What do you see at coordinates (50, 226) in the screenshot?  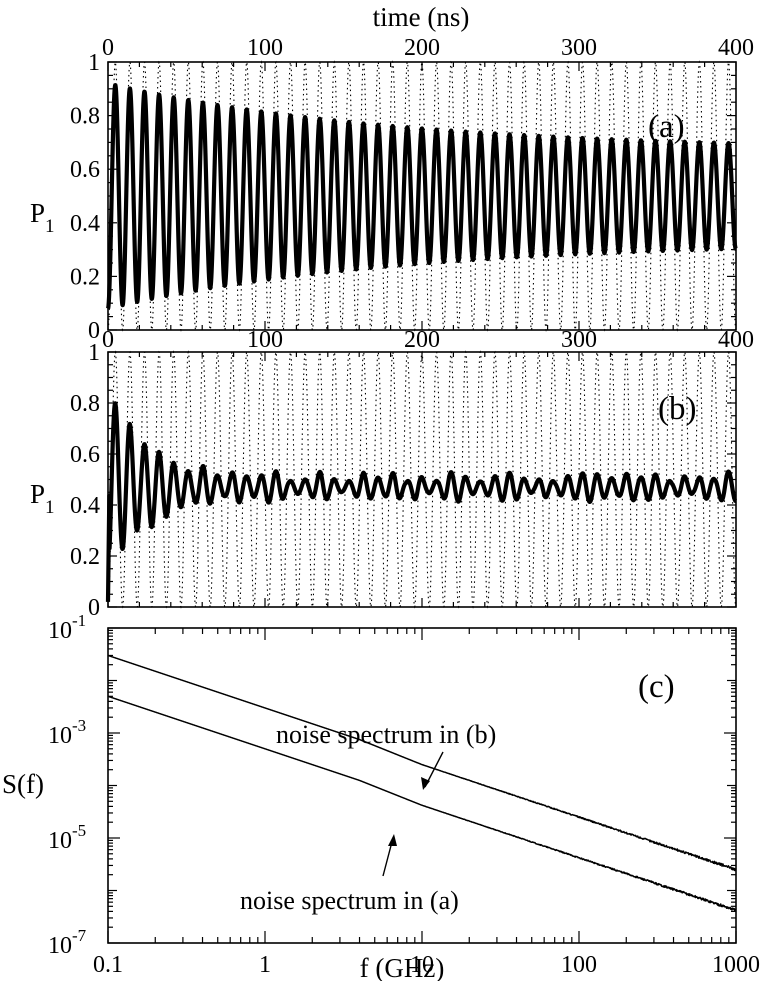 I see `panel-a-y-axis-title-sub: 1` at bounding box center [50, 226].